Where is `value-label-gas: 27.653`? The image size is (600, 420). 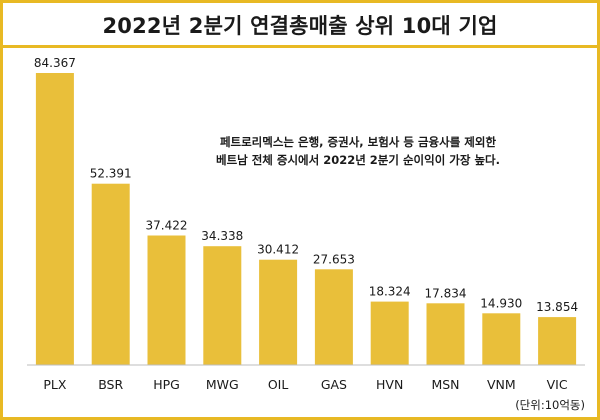
value-label-gas: 27.653 is located at coordinates (334, 259).